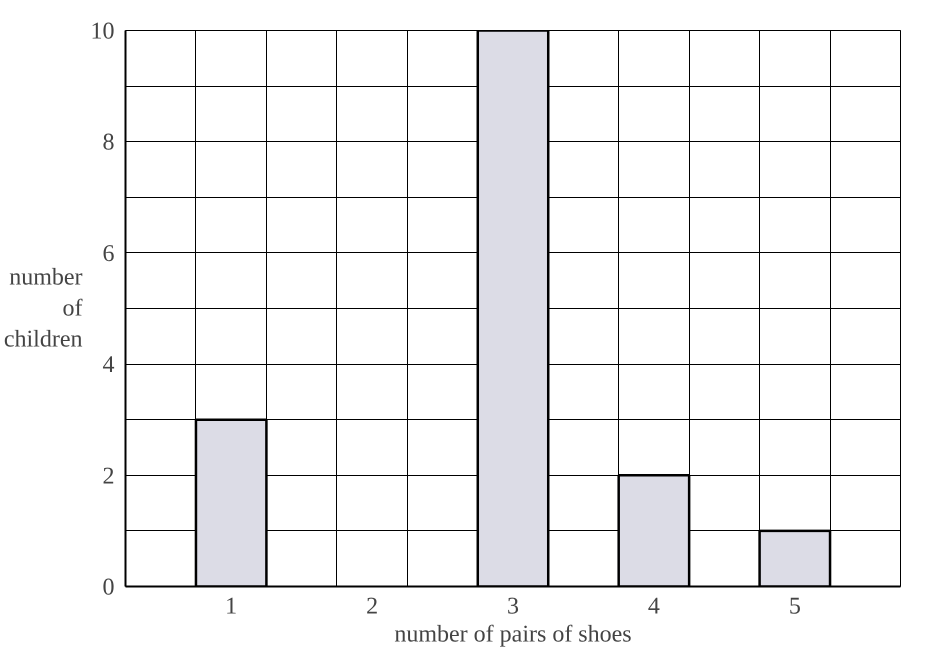  I want to click on x-tick-label: 5, so click(794, 607).